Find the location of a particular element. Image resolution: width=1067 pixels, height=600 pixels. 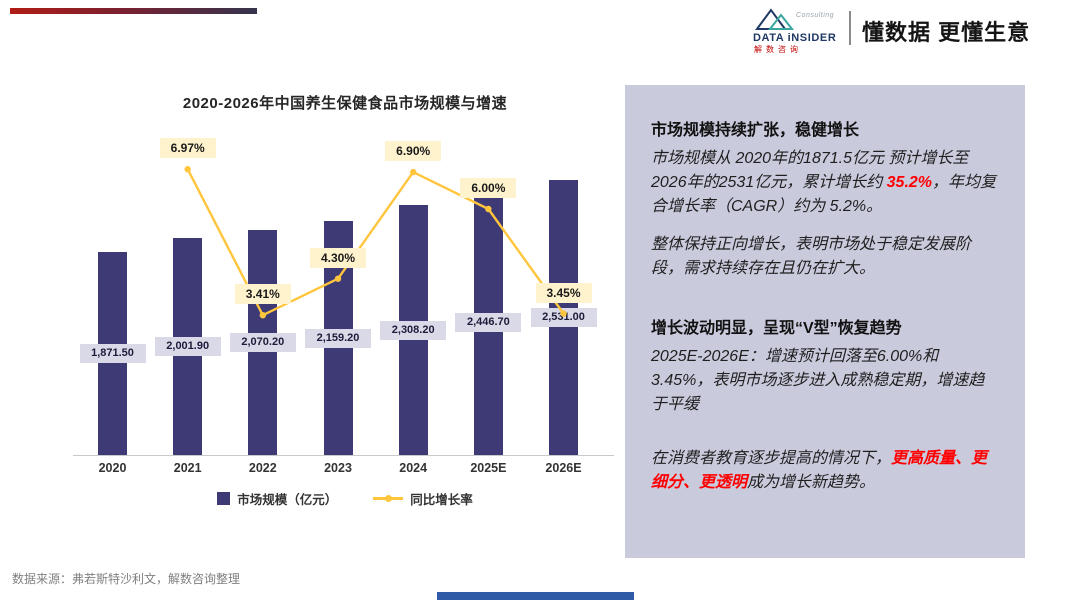

x-axis-label-2024: 2024 is located at coordinates (413, 468).